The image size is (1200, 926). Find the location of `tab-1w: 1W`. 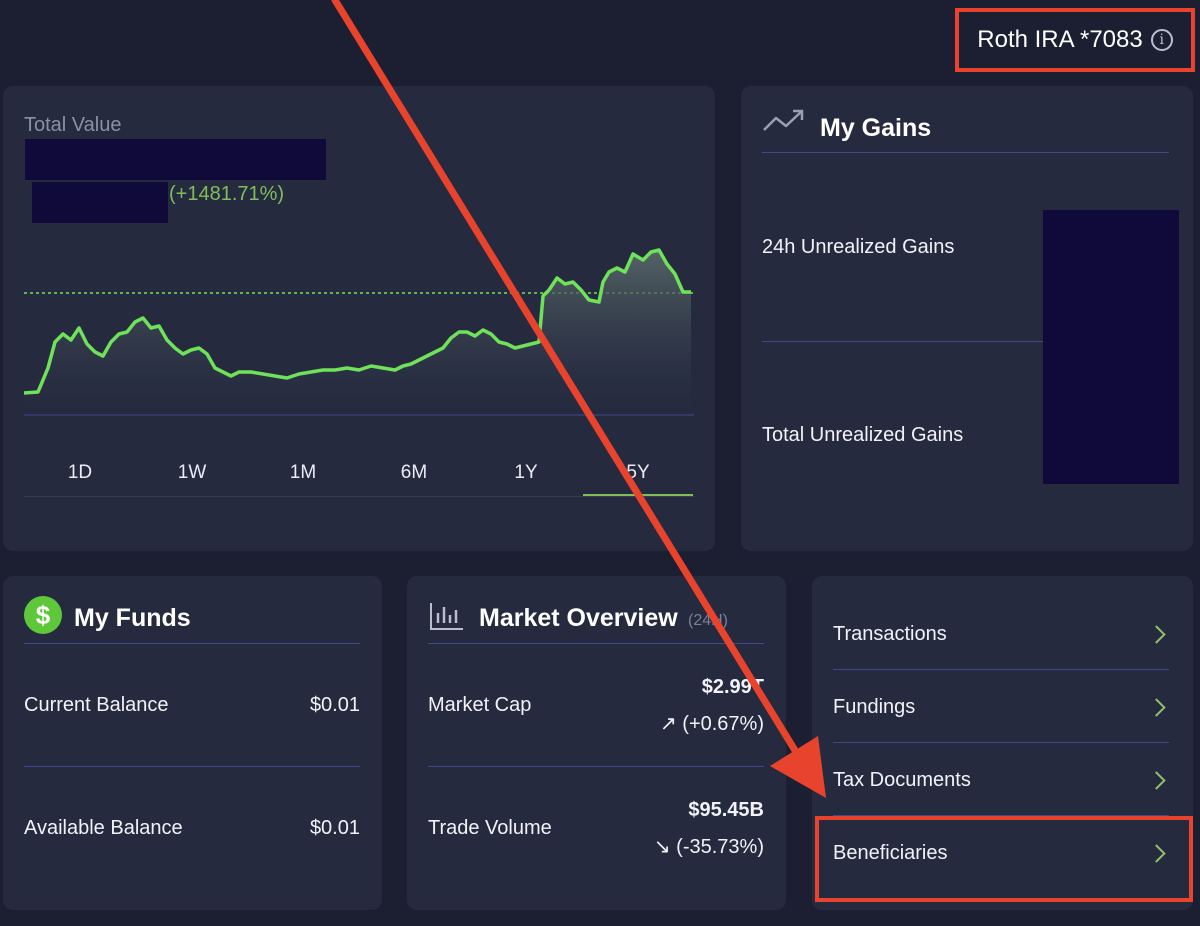

tab-1w: 1W is located at coordinates (192, 472).